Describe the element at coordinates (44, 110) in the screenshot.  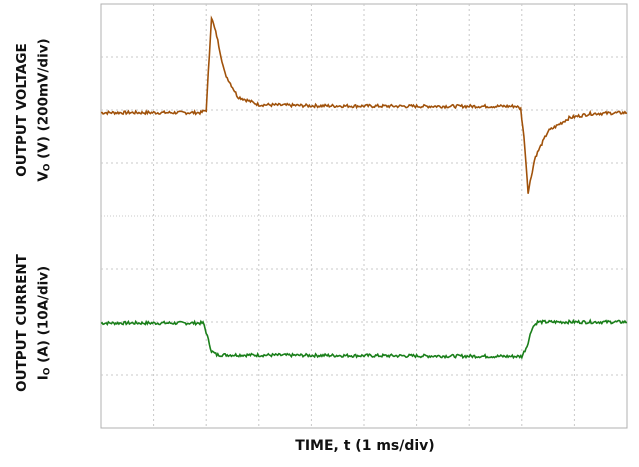
I see `voltage-axis-label-line2: VO (V) (200mV/div)` at that location.